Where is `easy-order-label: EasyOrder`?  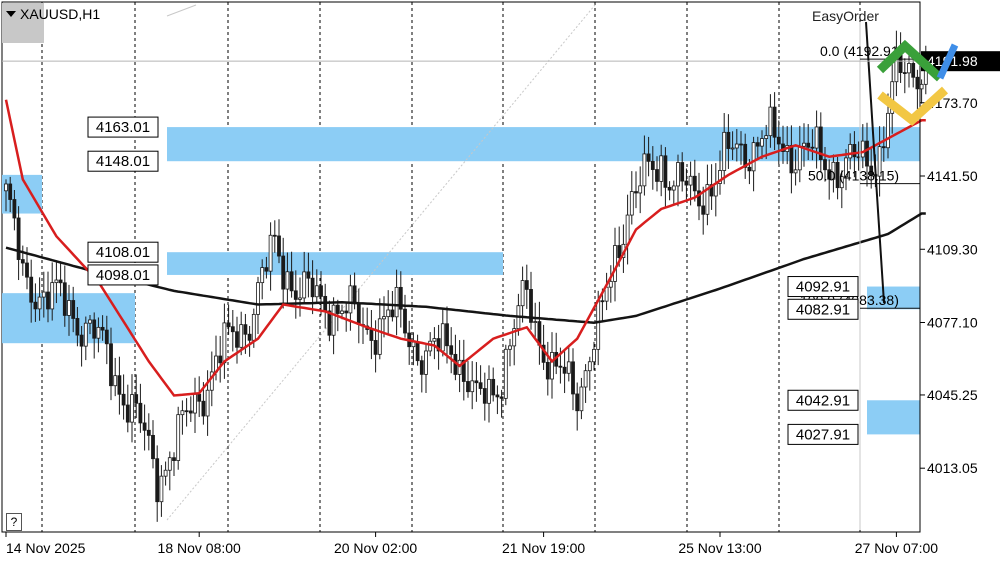 easy-order-label: EasyOrder is located at coordinates (845, 16).